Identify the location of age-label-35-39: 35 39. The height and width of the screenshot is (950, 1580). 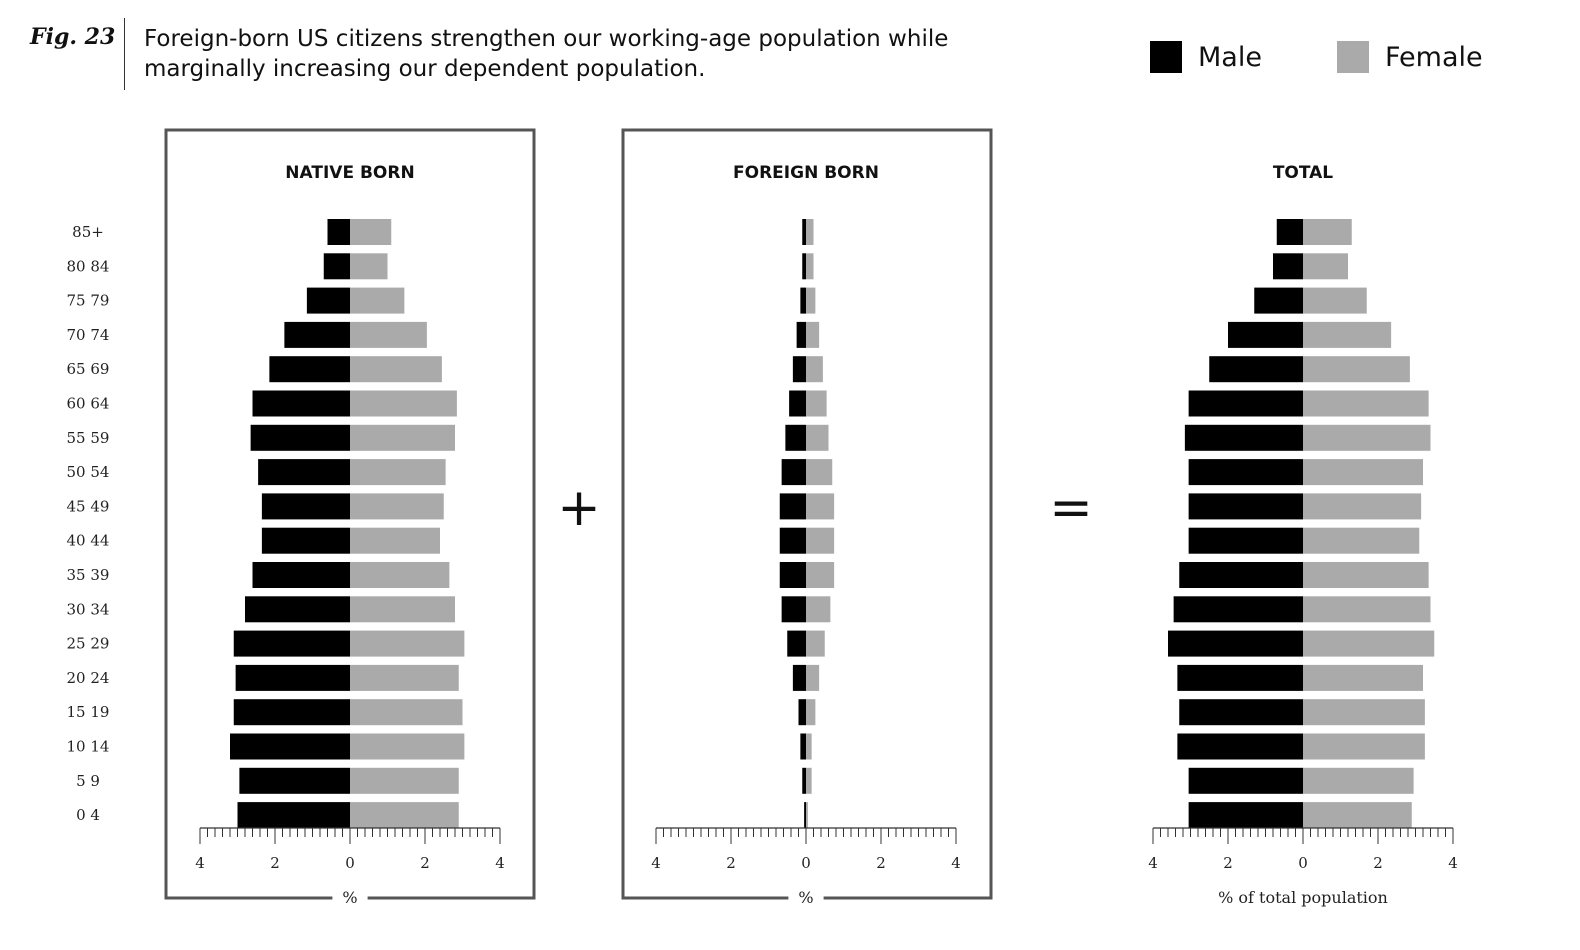
(88, 575).